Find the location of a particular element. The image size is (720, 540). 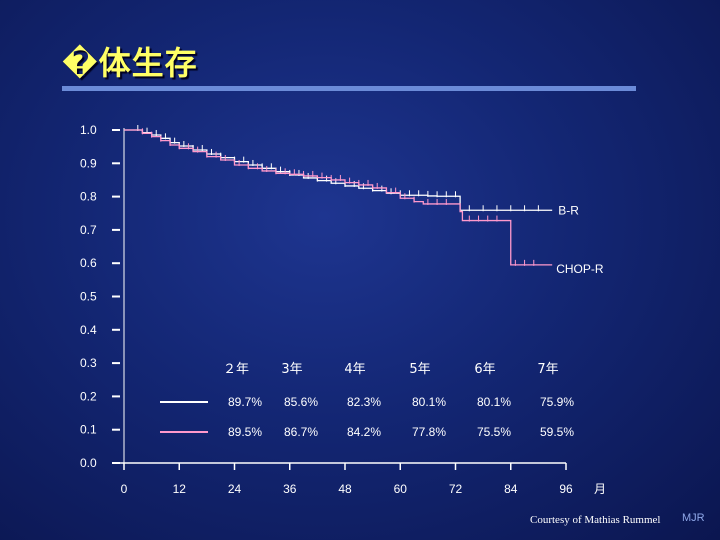

x-tick-label: 96 is located at coordinates (566, 489).